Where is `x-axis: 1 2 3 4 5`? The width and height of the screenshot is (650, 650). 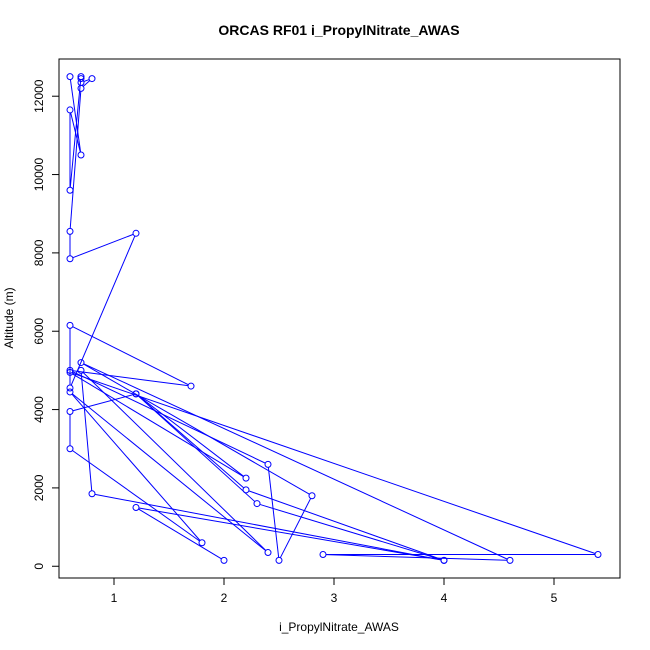
x-axis: 1 2 3 4 5 is located at coordinates (334, 591).